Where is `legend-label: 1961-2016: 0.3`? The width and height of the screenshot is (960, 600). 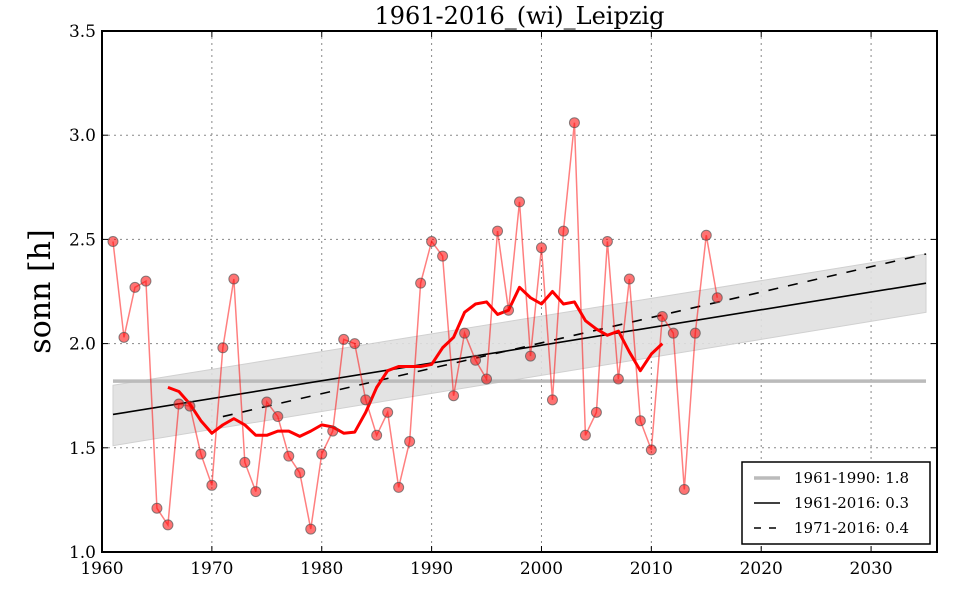
legend-label: 1961-2016: 0.3 is located at coordinates (851, 503).